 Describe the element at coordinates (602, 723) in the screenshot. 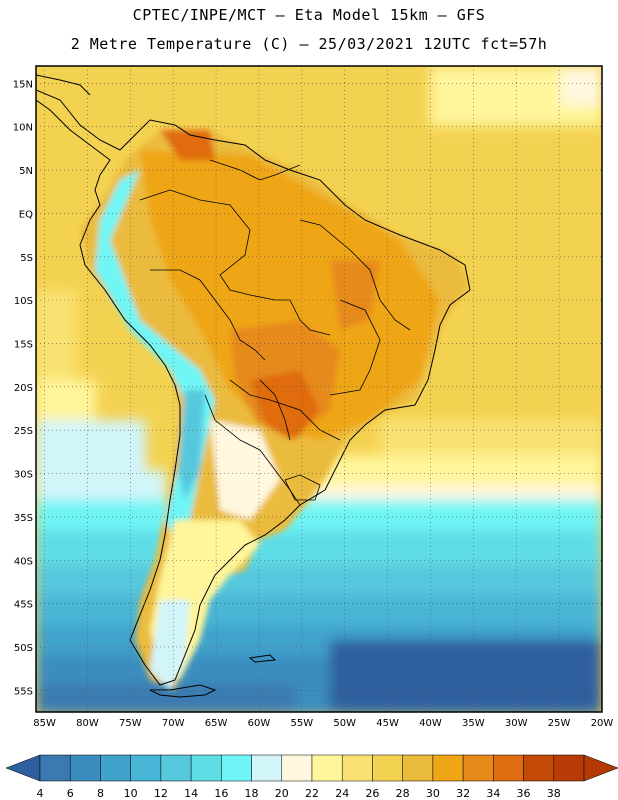

I see `lon-label: 20W` at that location.